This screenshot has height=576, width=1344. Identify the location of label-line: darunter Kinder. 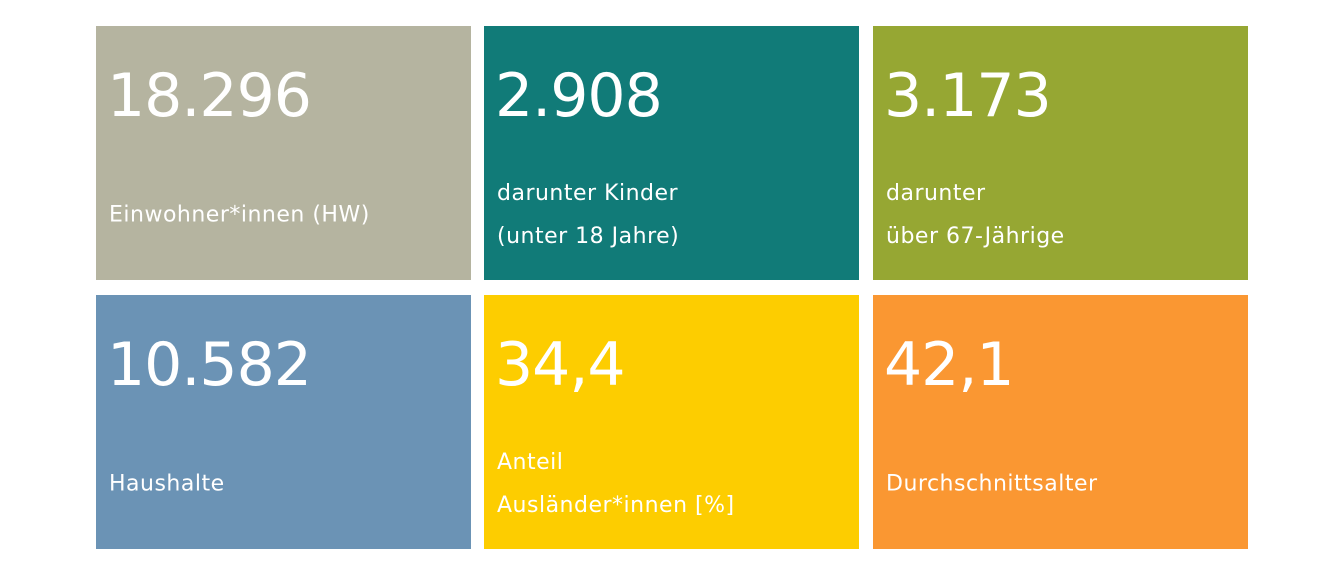
(588, 193).